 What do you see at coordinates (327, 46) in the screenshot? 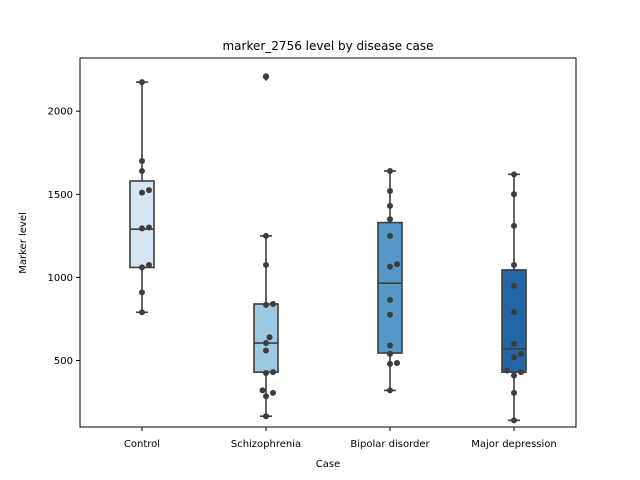
I see `chart-title: marker_2756 level by disease case` at bounding box center [327, 46].